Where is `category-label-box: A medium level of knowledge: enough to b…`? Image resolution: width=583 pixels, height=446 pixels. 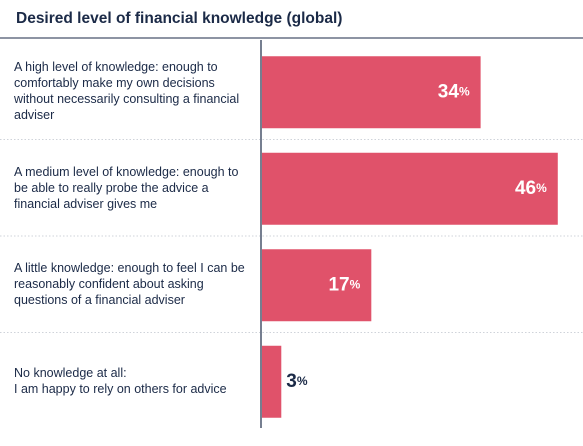
category-label-box: A medium level of knowledge: enough to b… is located at coordinates (126, 187).